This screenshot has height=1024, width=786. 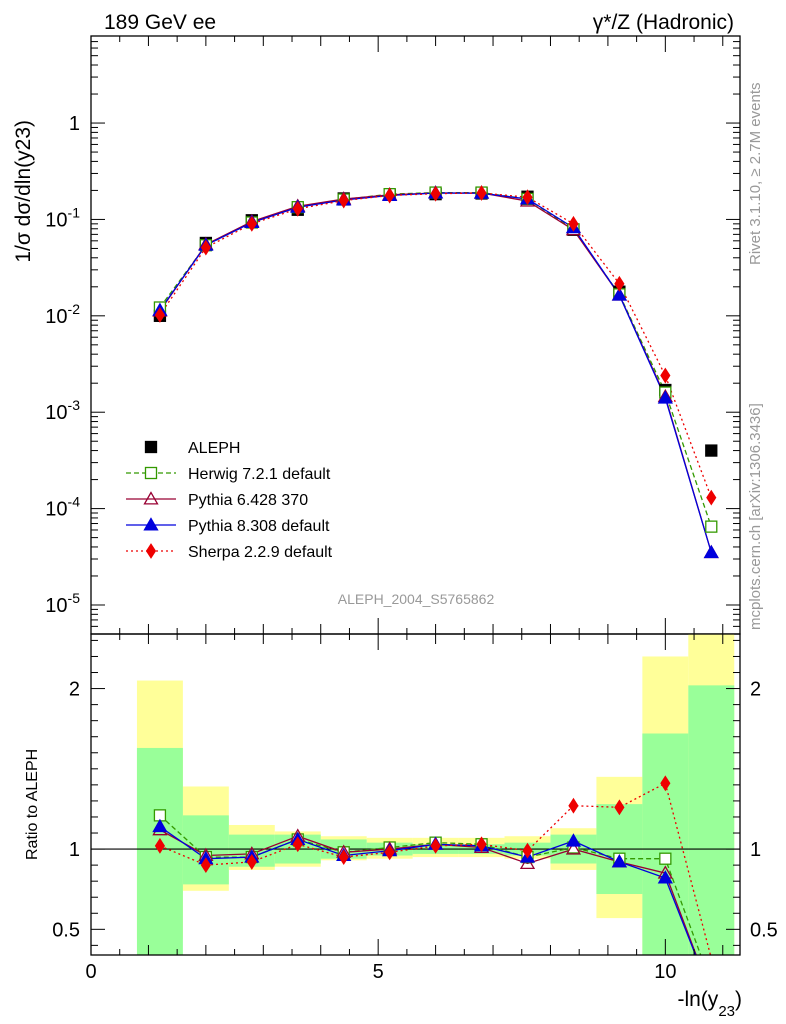 I want to click on legend-label-0: ALEPH, so click(x=214, y=448).